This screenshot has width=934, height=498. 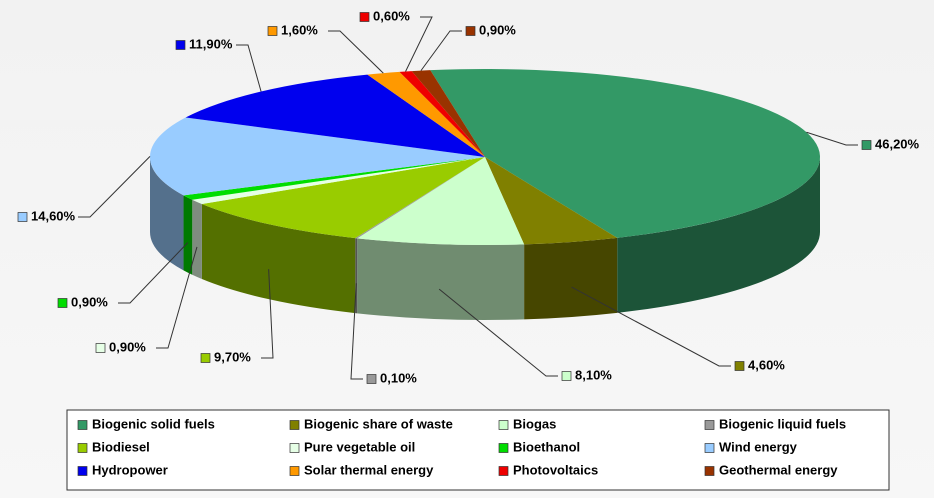 What do you see at coordinates (897, 143) in the screenshot?
I see `data-label: 46,20%` at bounding box center [897, 143].